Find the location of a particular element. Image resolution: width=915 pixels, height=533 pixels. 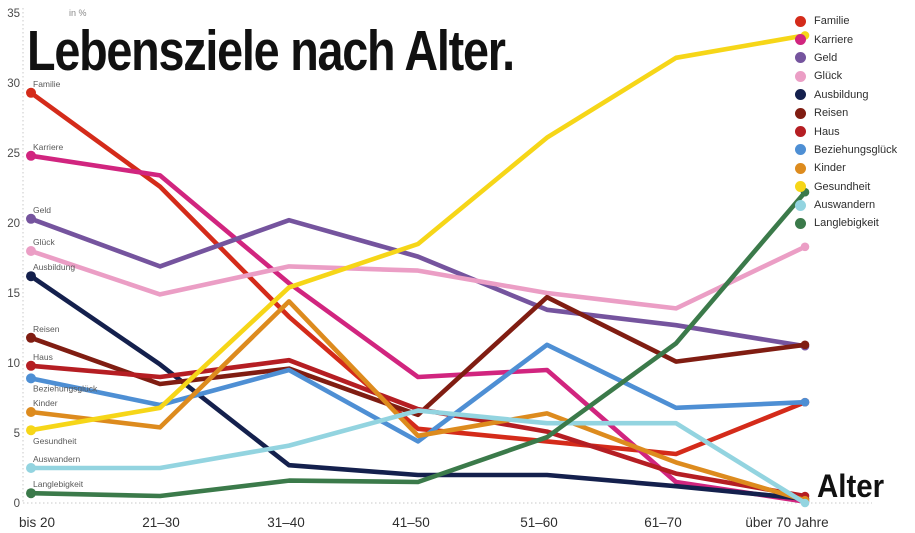

y-tick-label: 25 is located at coordinates (13, 154).